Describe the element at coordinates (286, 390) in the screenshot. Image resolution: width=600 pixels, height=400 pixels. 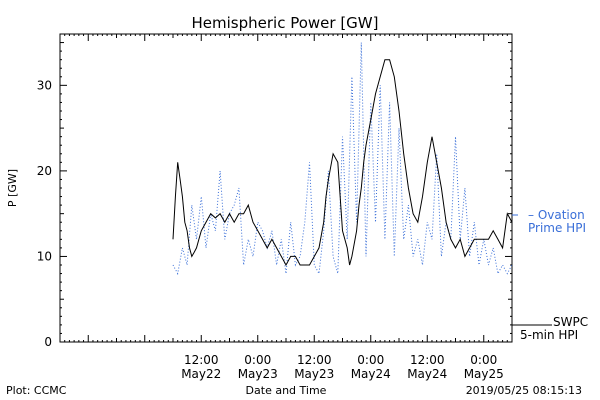
I see `x-axis-label: Date and Time` at that location.